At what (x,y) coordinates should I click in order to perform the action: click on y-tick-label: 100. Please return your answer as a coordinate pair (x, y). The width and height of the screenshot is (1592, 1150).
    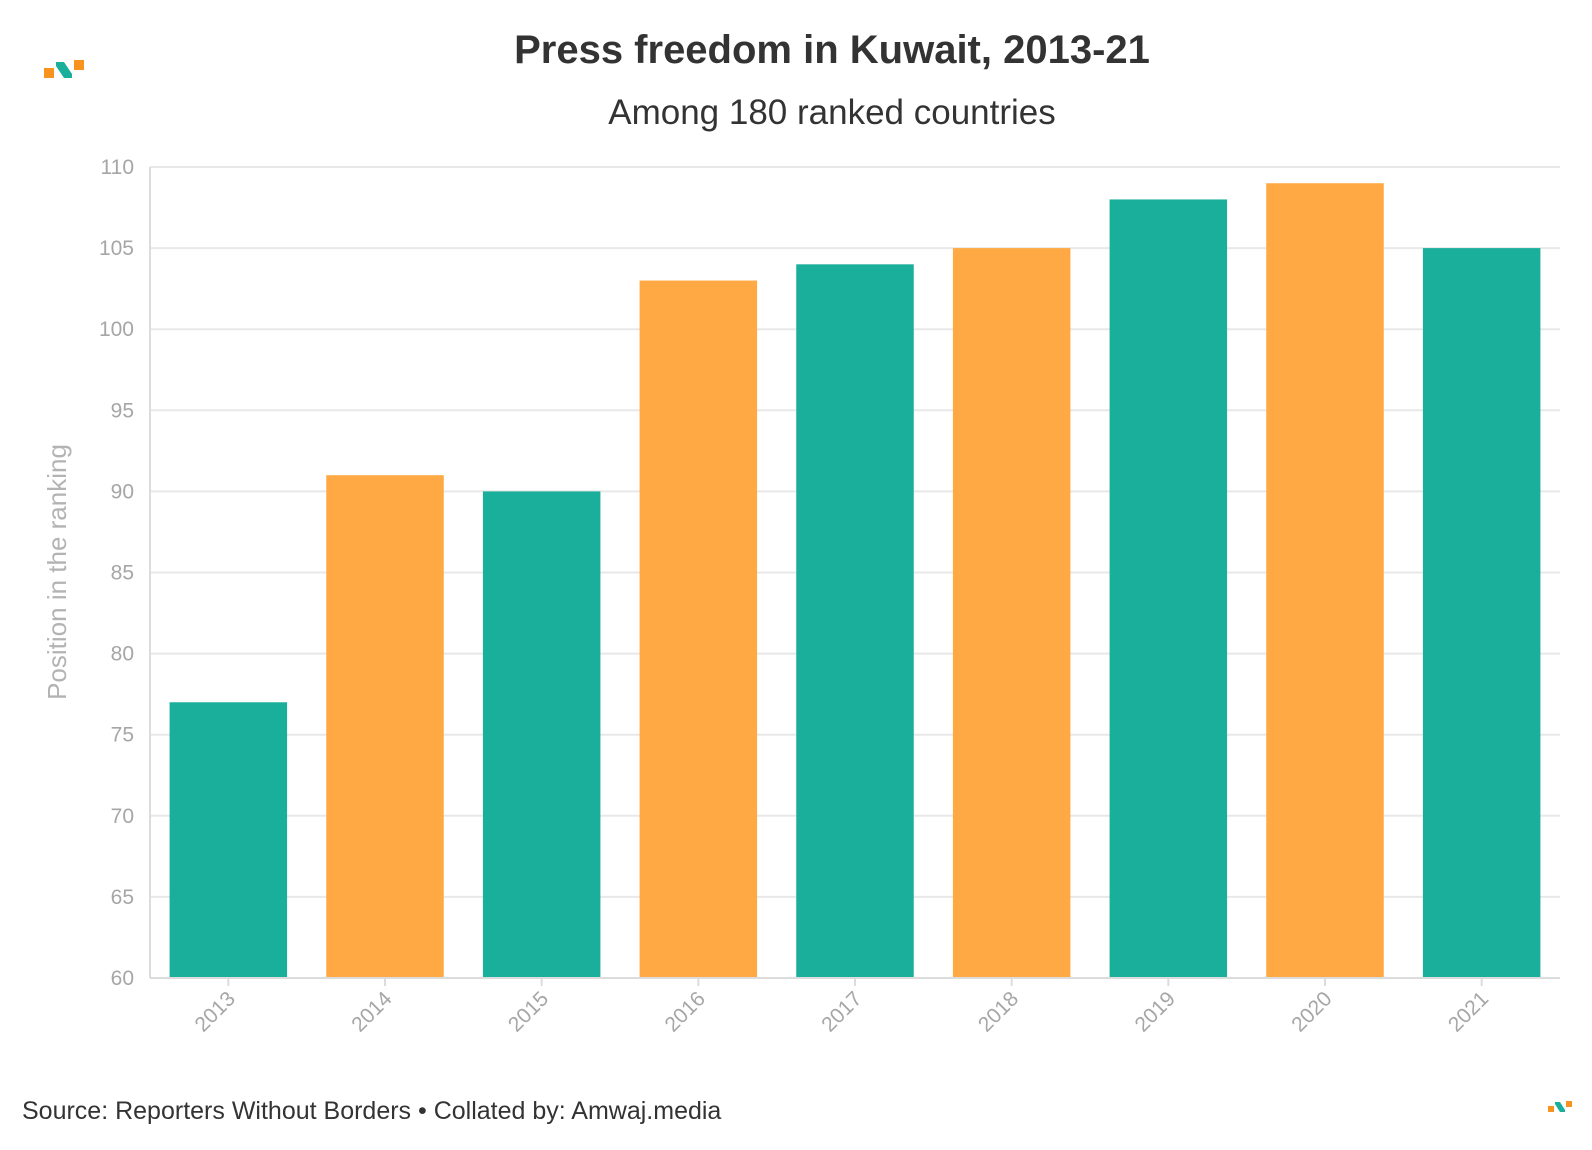
    Looking at the image, I should click on (116, 329).